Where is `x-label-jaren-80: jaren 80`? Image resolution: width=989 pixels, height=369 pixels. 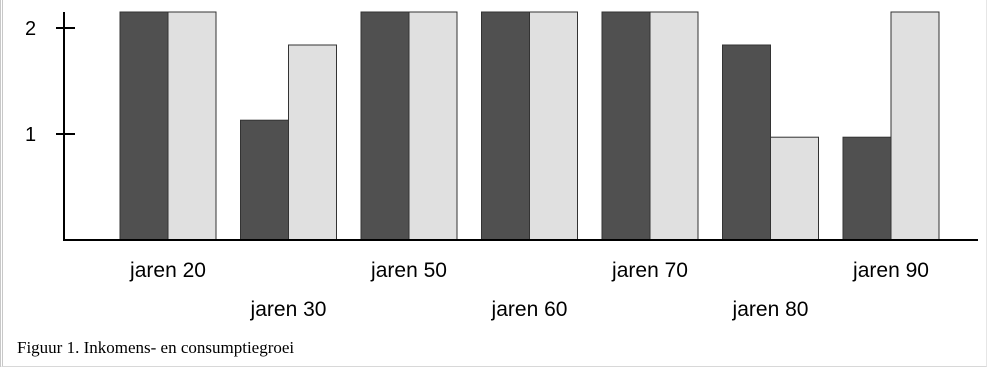 x-label-jaren-80: jaren 80 is located at coordinates (770, 309).